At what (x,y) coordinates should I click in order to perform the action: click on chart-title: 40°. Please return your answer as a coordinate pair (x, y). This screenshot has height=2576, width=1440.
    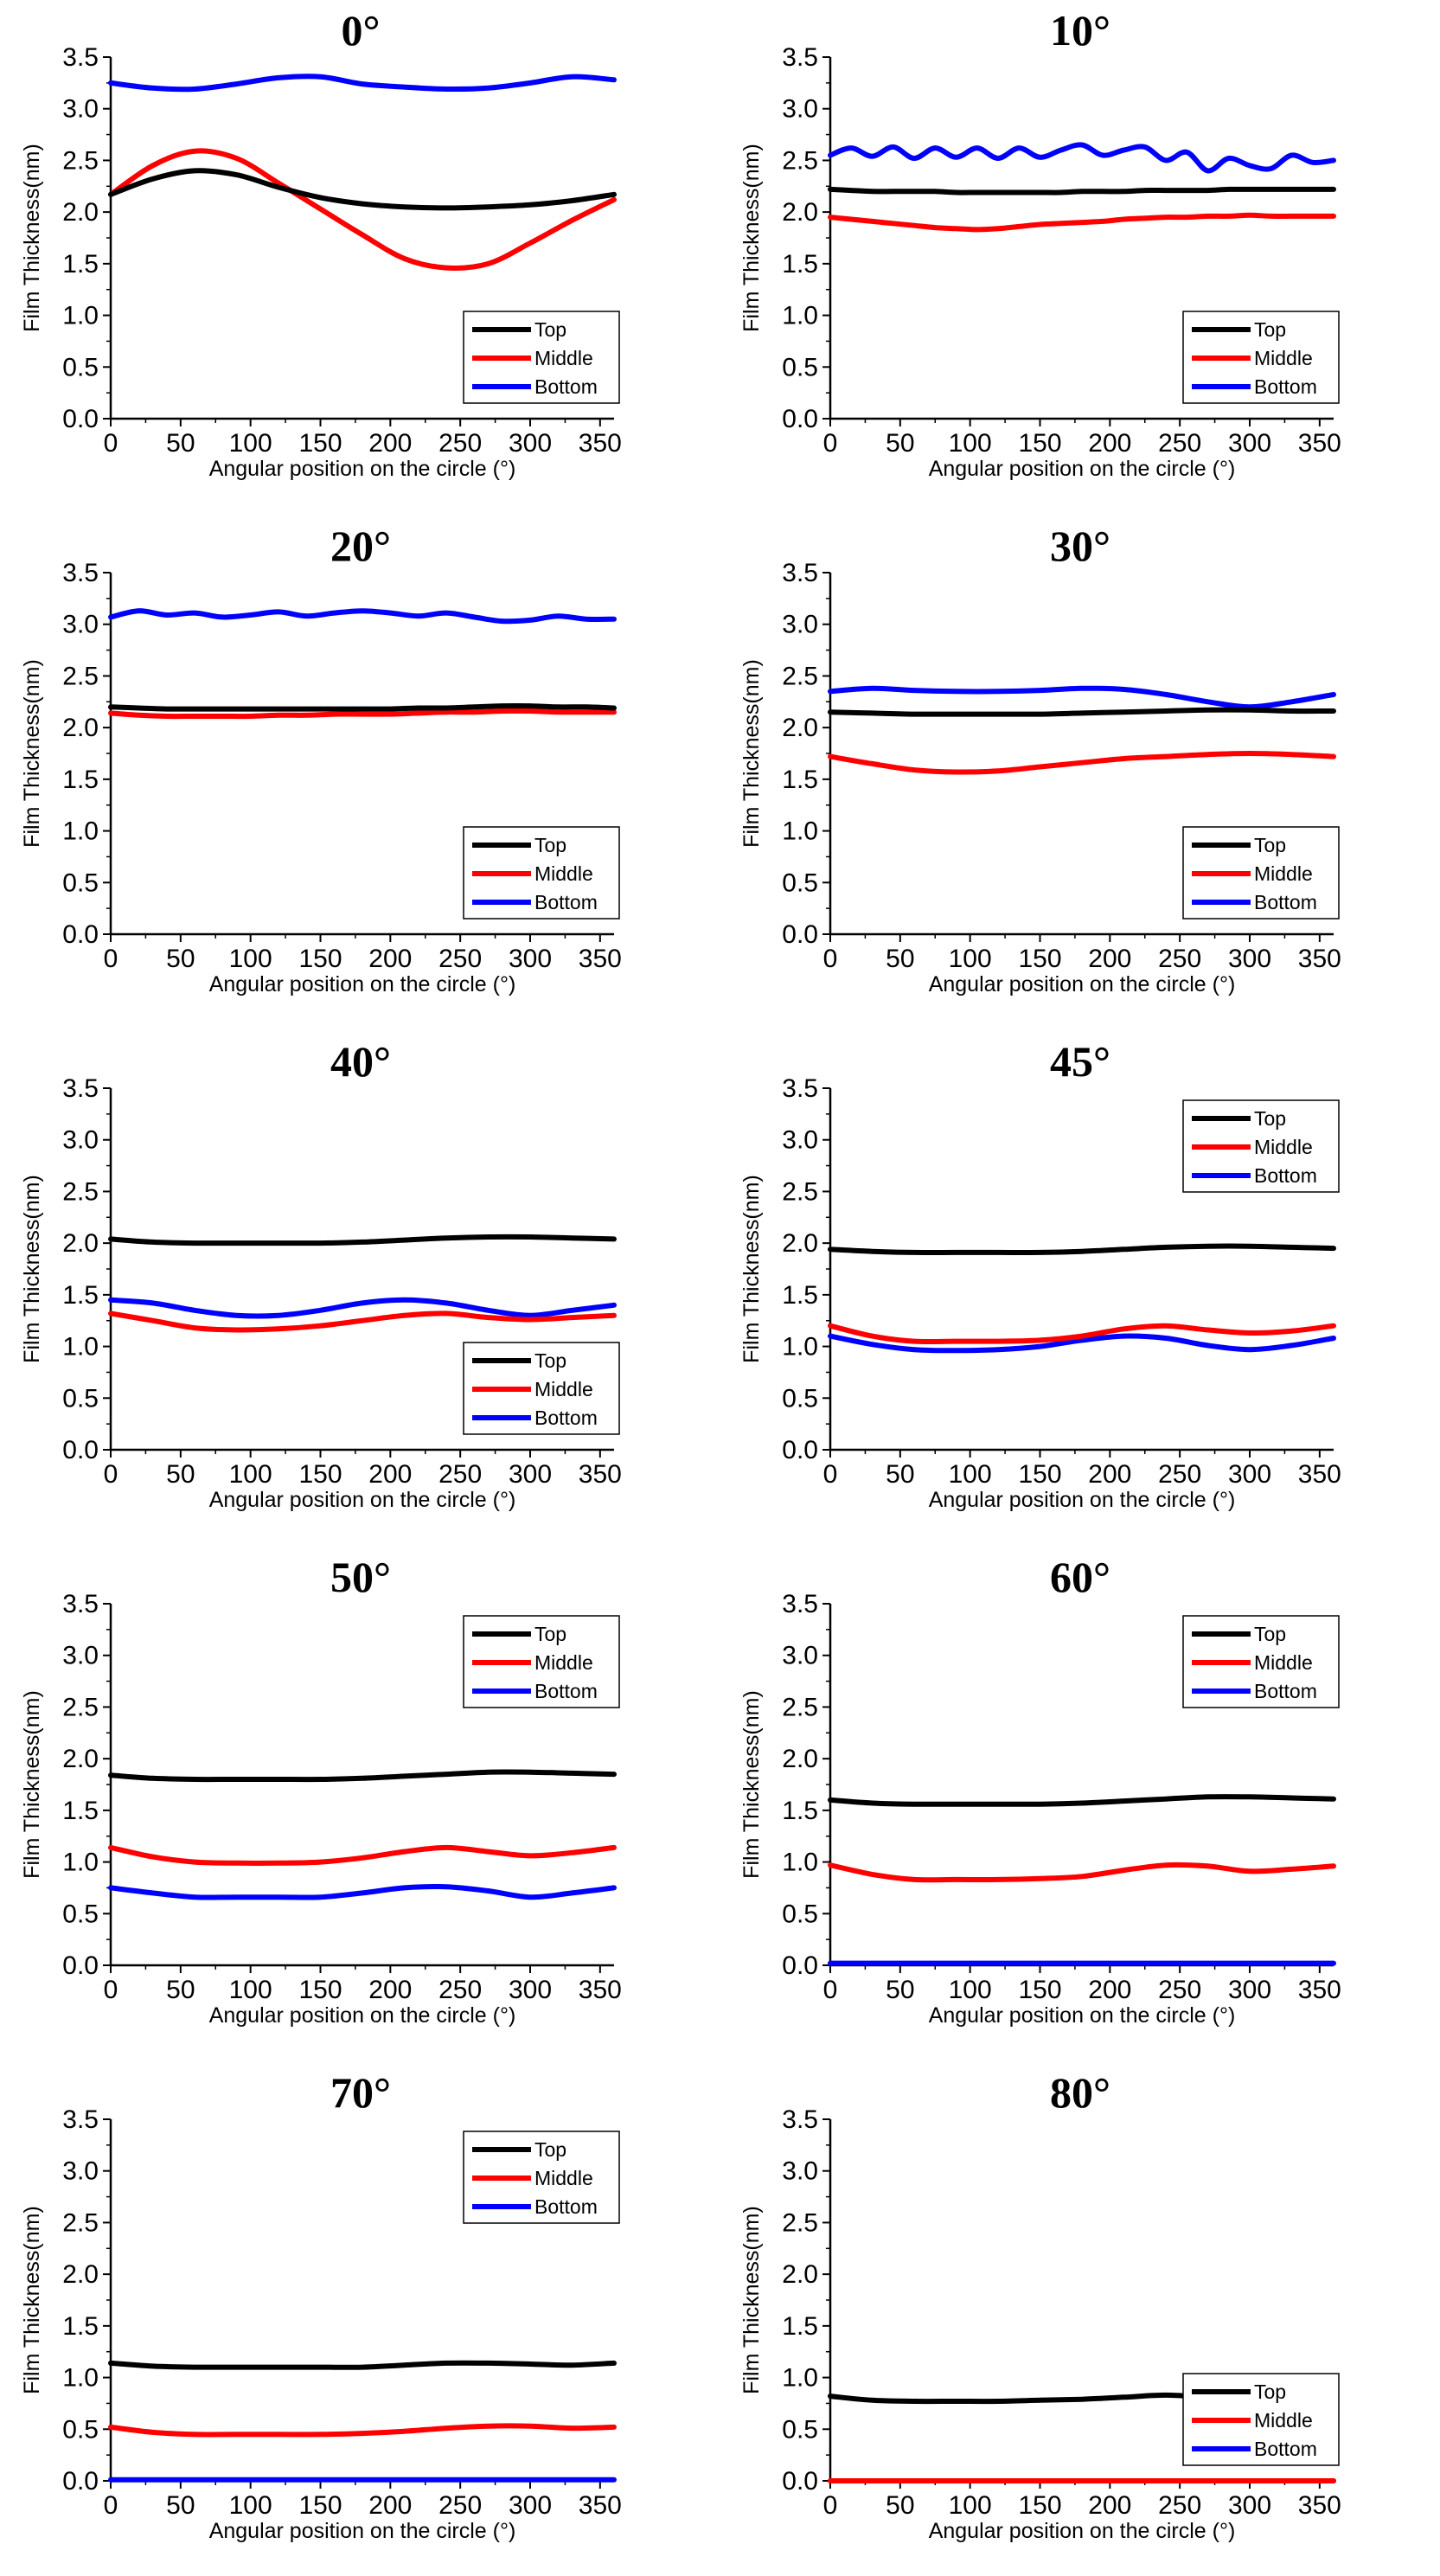
    Looking at the image, I should click on (360, 1061).